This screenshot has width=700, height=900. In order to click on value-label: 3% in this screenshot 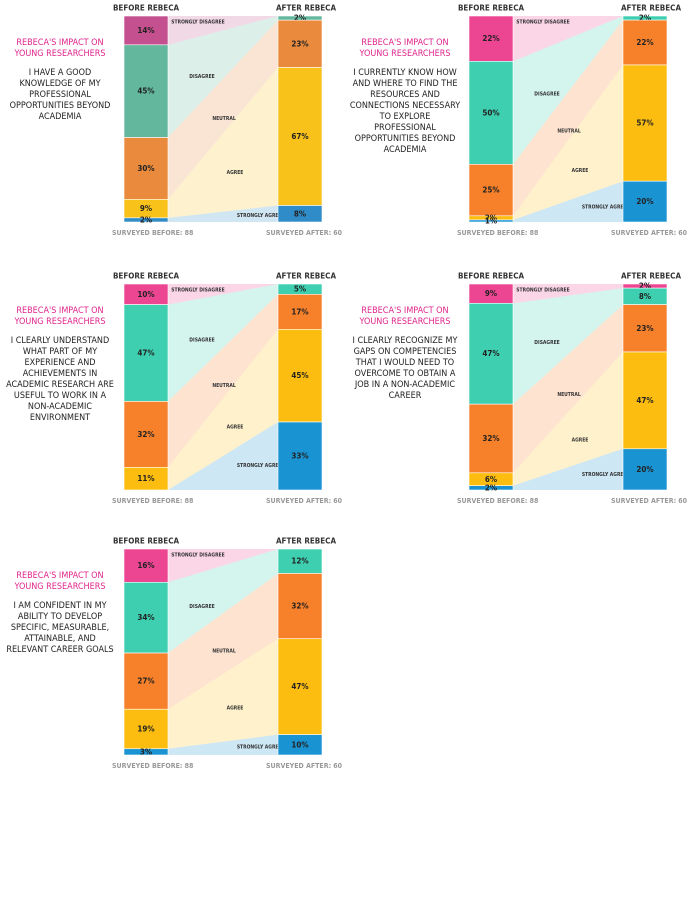, I will do `click(146, 751)`.